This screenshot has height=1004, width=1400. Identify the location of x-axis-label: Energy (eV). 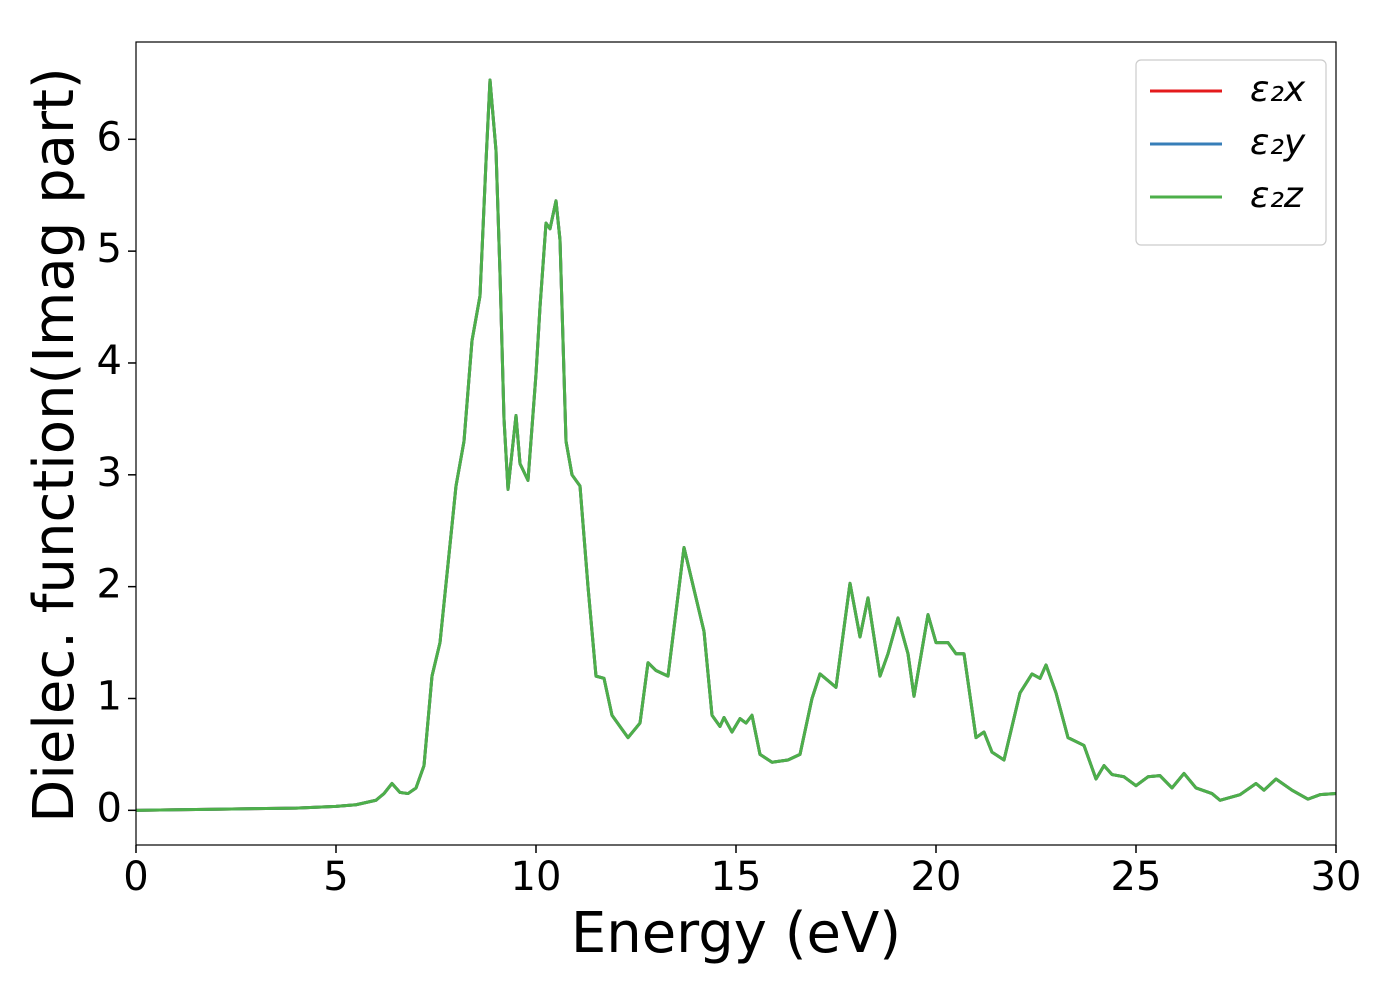
(736, 933).